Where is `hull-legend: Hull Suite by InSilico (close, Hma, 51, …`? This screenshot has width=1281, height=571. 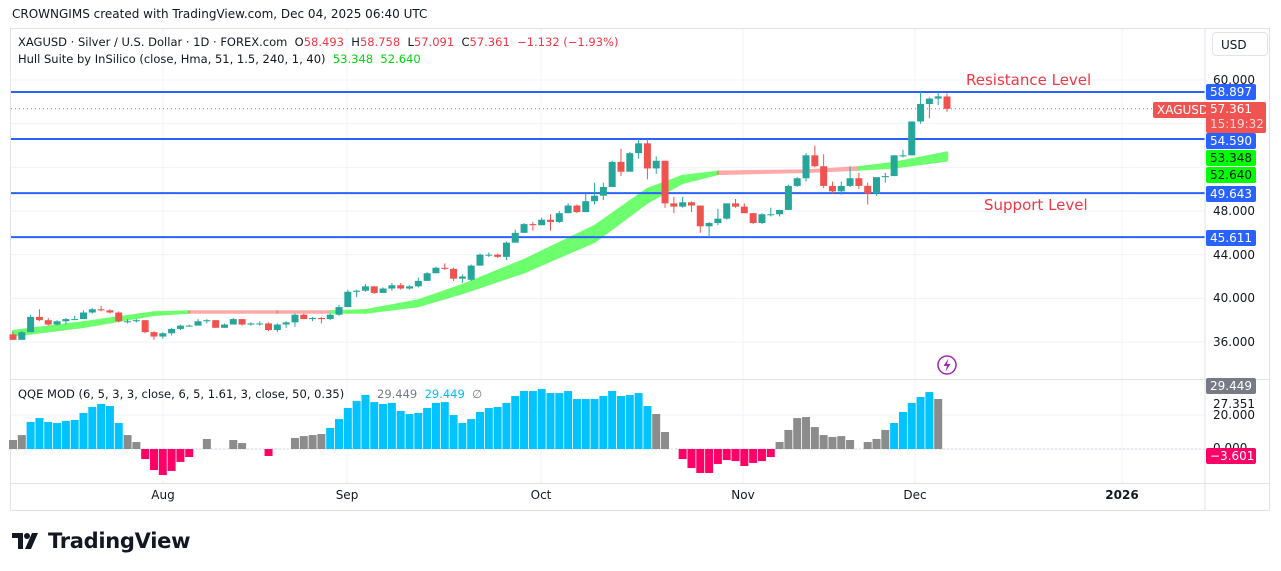
hull-legend: Hull Suite by InSilico (close, Hma, 51, … is located at coordinates (219, 59).